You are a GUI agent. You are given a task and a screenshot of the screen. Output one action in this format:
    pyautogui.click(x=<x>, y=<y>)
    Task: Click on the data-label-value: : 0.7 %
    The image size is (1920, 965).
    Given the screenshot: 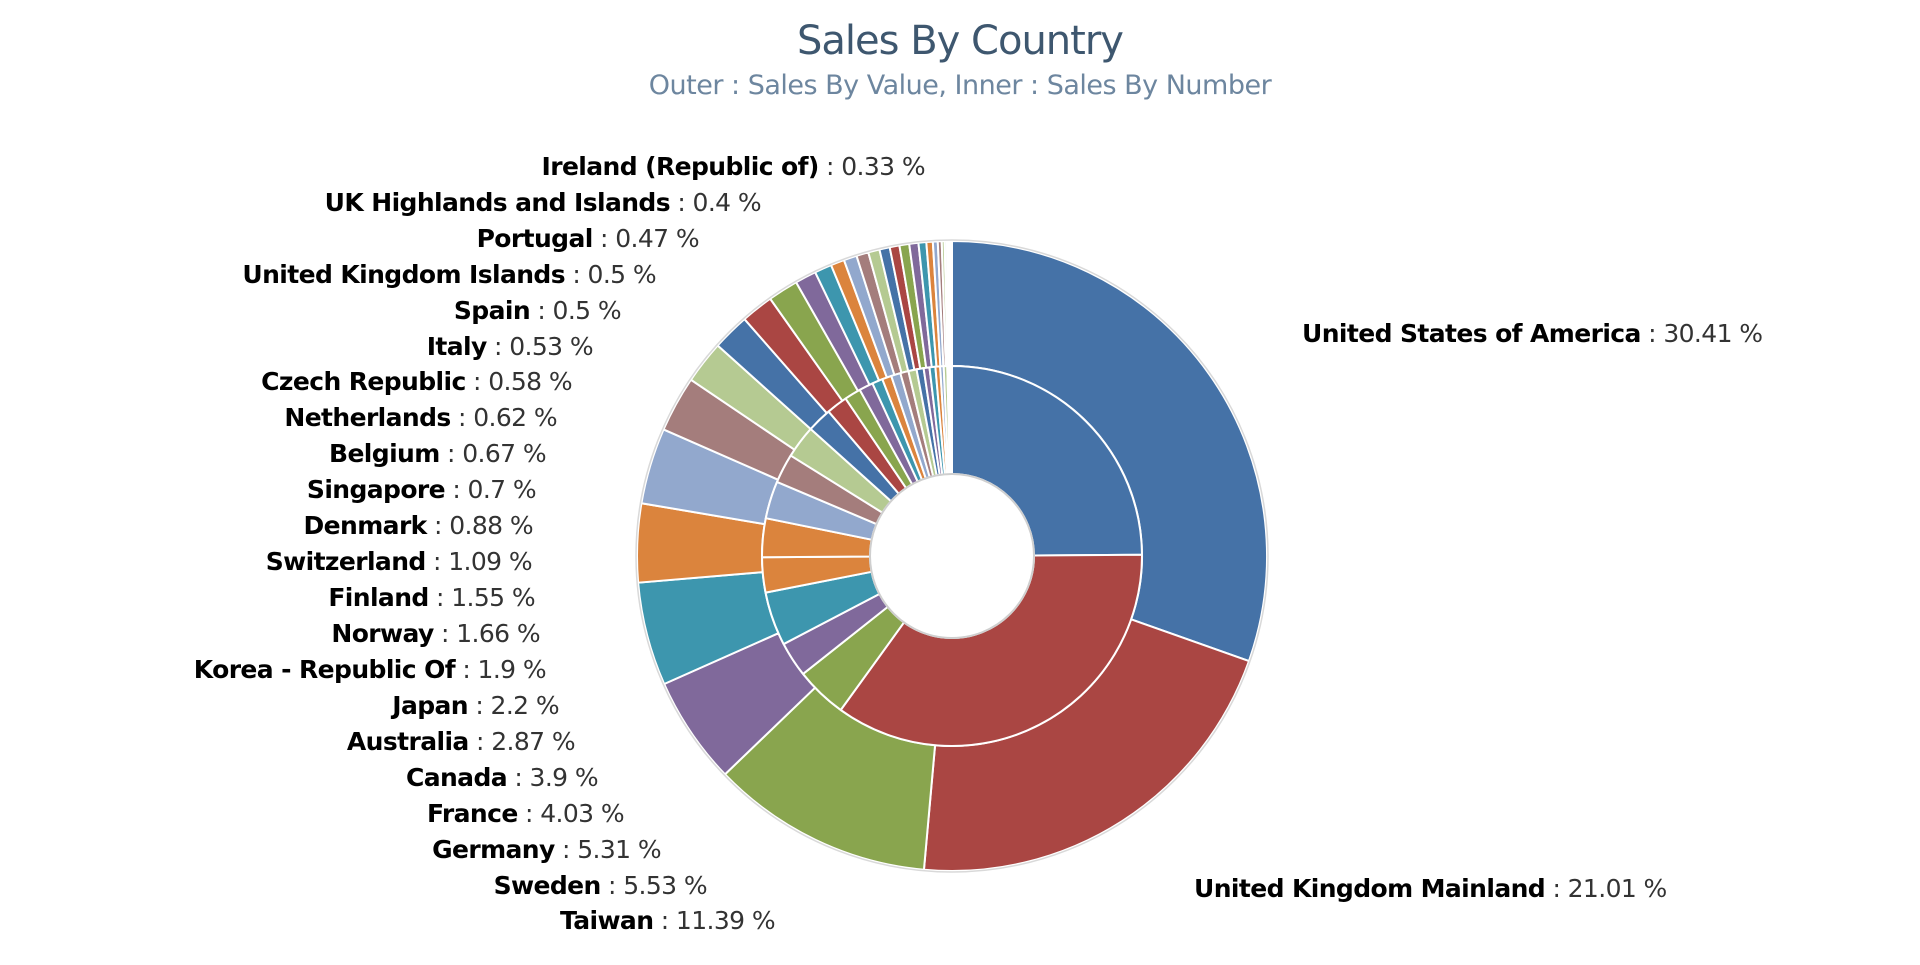 What is the action you would take?
    pyautogui.click(x=490, y=489)
    